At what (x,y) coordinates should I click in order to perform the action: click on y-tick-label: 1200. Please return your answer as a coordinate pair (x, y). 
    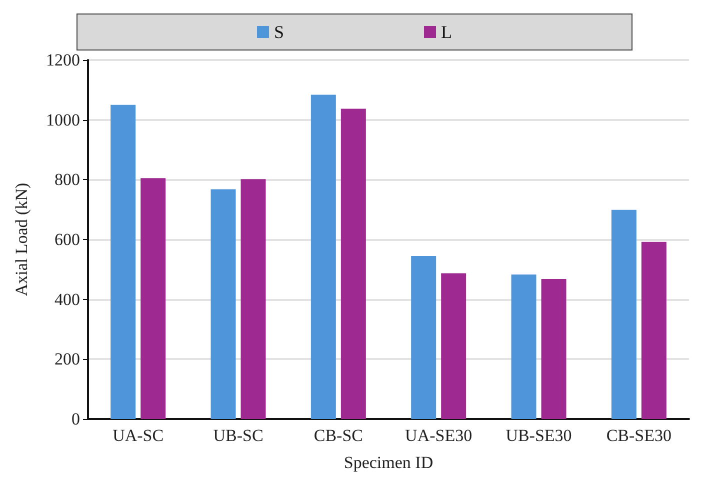
    Looking at the image, I should click on (63, 60).